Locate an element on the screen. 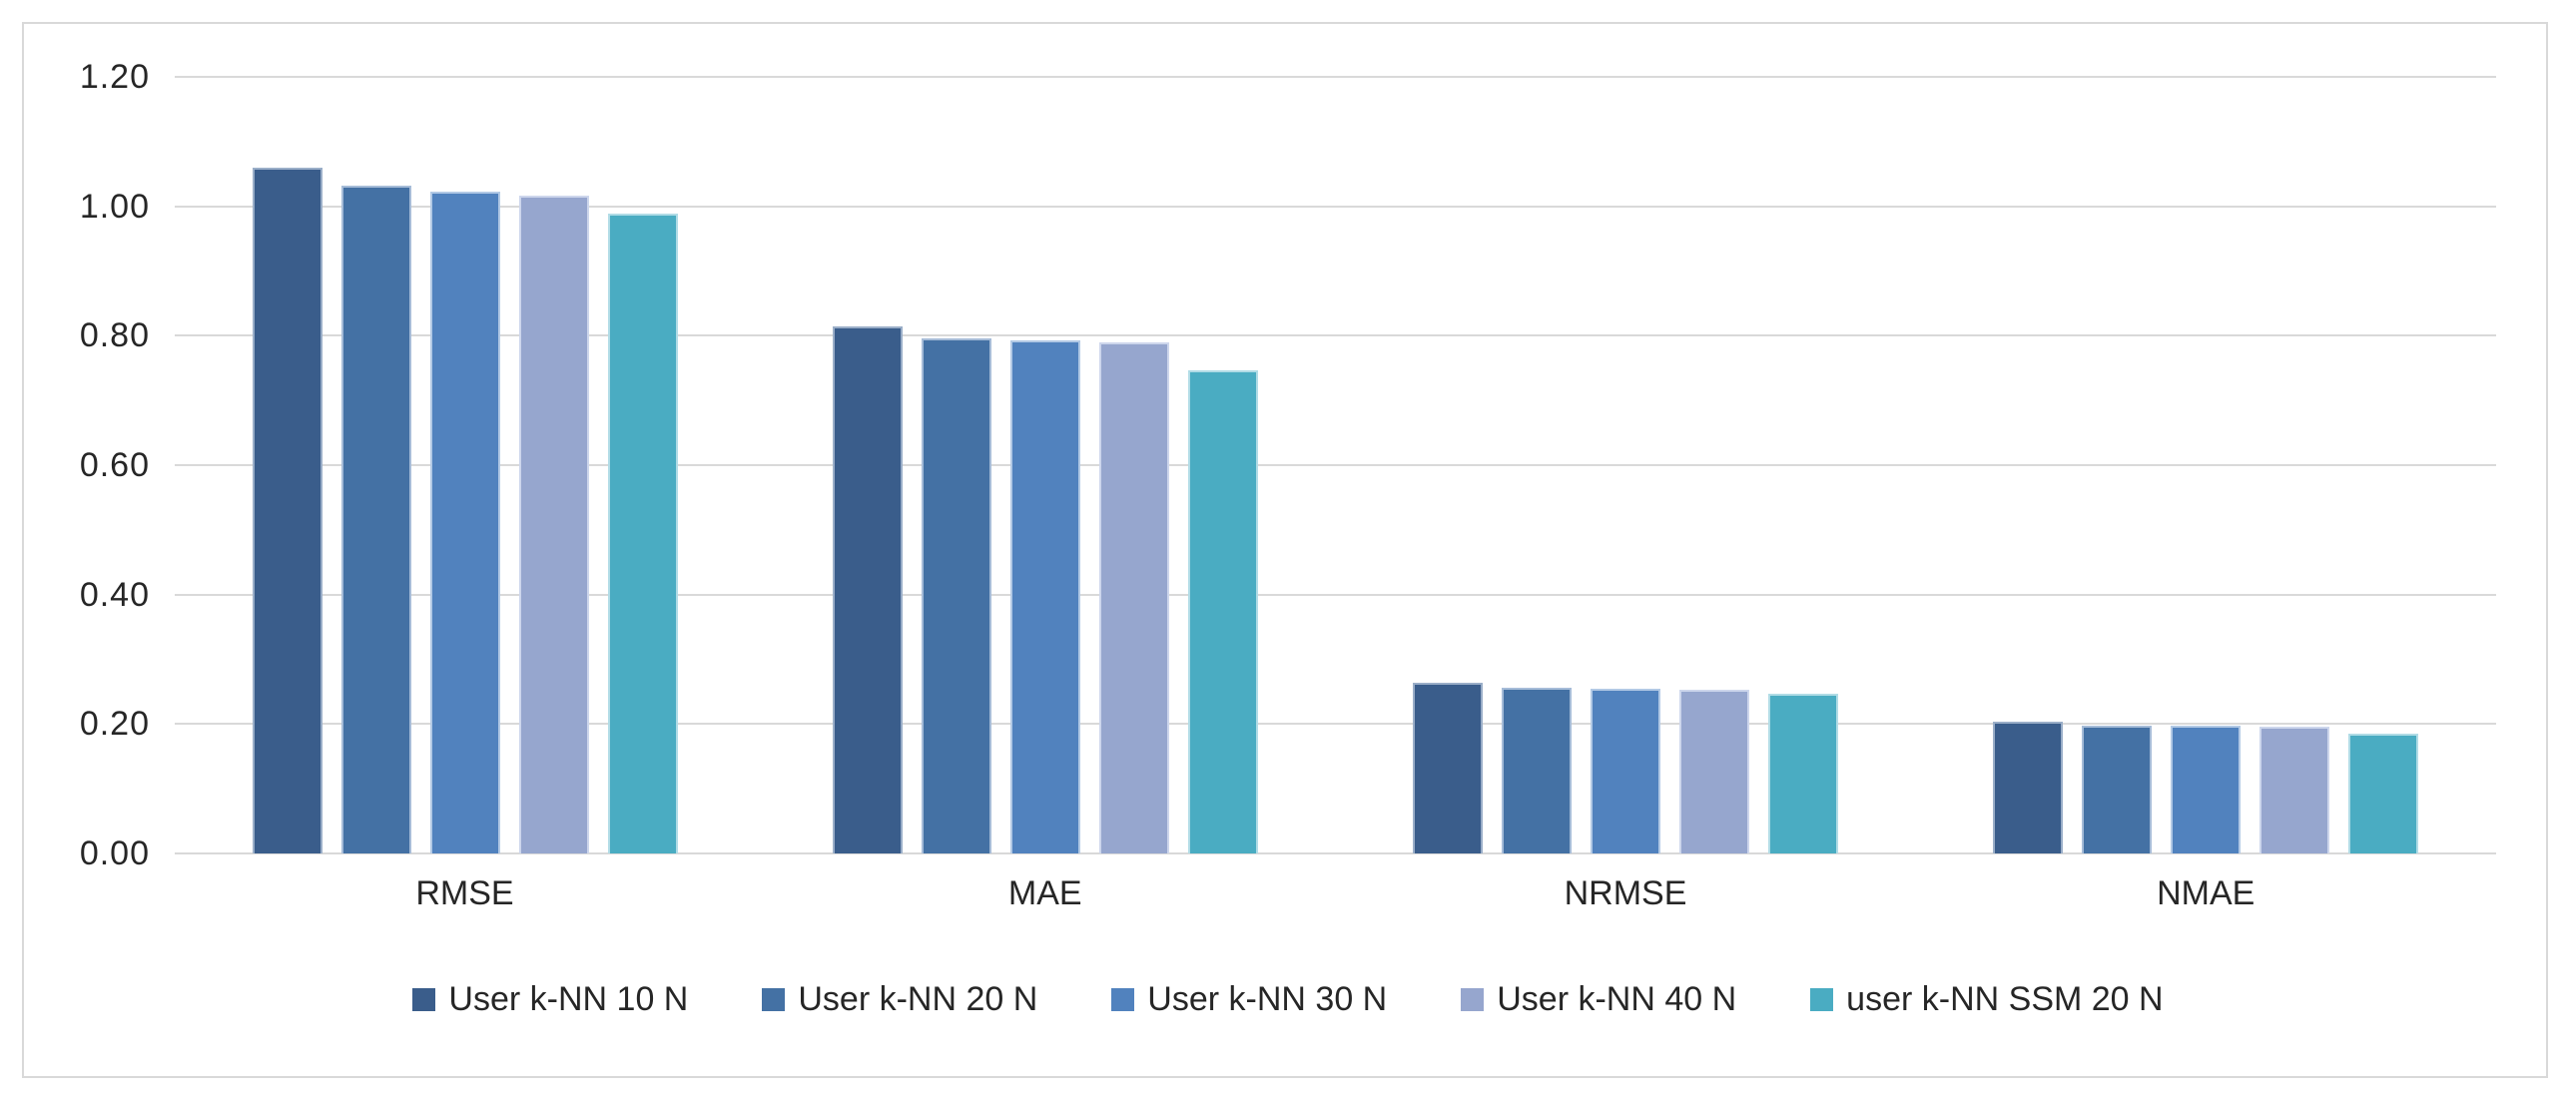 The image size is (2576, 1102). y-tick-label: 0.20 is located at coordinates (114, 724).